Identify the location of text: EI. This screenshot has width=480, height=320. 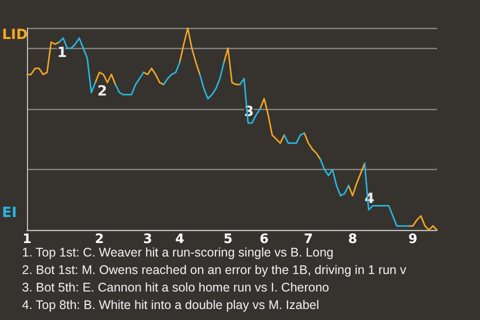
(9, 213).